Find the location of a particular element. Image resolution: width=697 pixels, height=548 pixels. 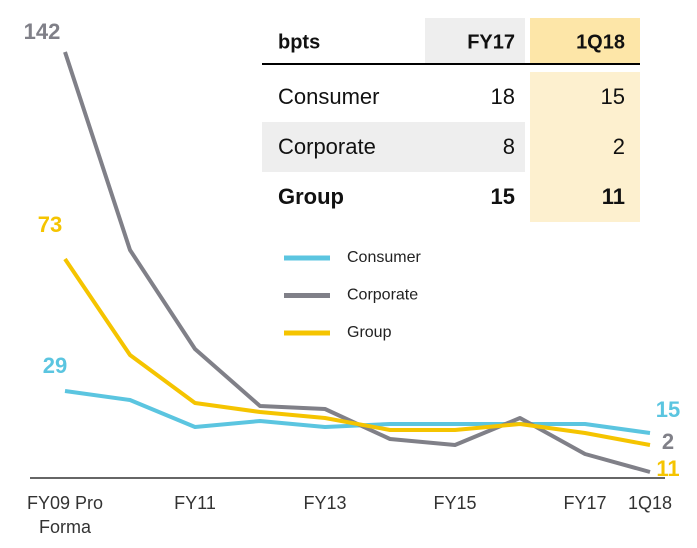

x-tick-label: FY09 Pro Forma is located at coordinates (65, 515).